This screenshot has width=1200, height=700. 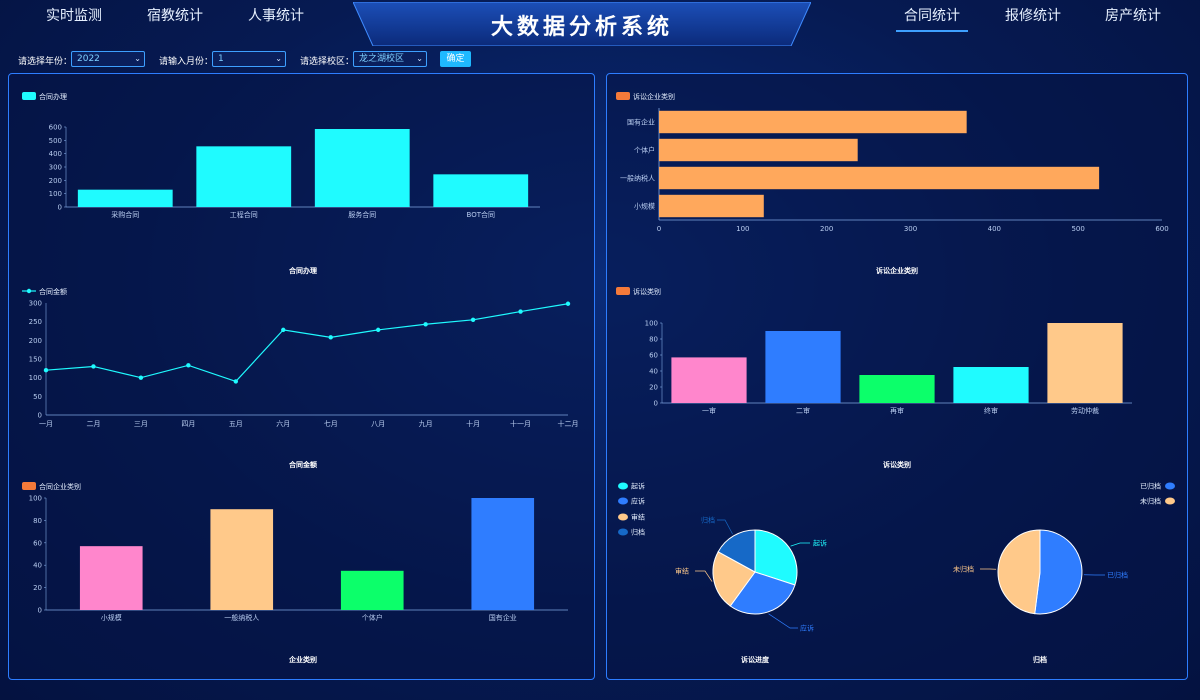 I want to click on pie-label: 应诉, so click(x=807, y=628).